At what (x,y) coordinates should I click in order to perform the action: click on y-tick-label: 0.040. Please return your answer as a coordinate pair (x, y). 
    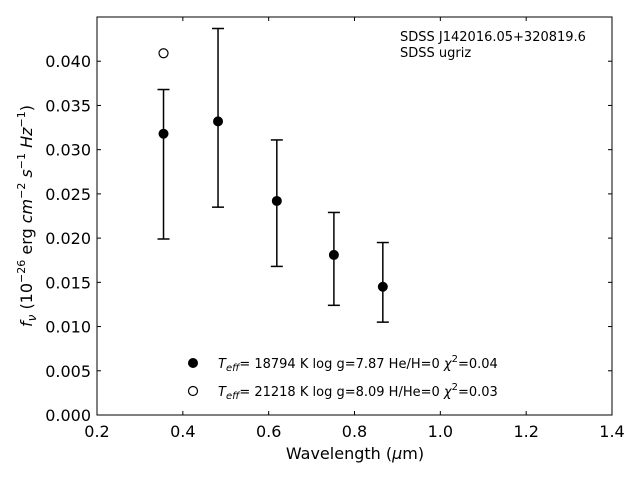
    Looking at the image, I should click on (68, 61).